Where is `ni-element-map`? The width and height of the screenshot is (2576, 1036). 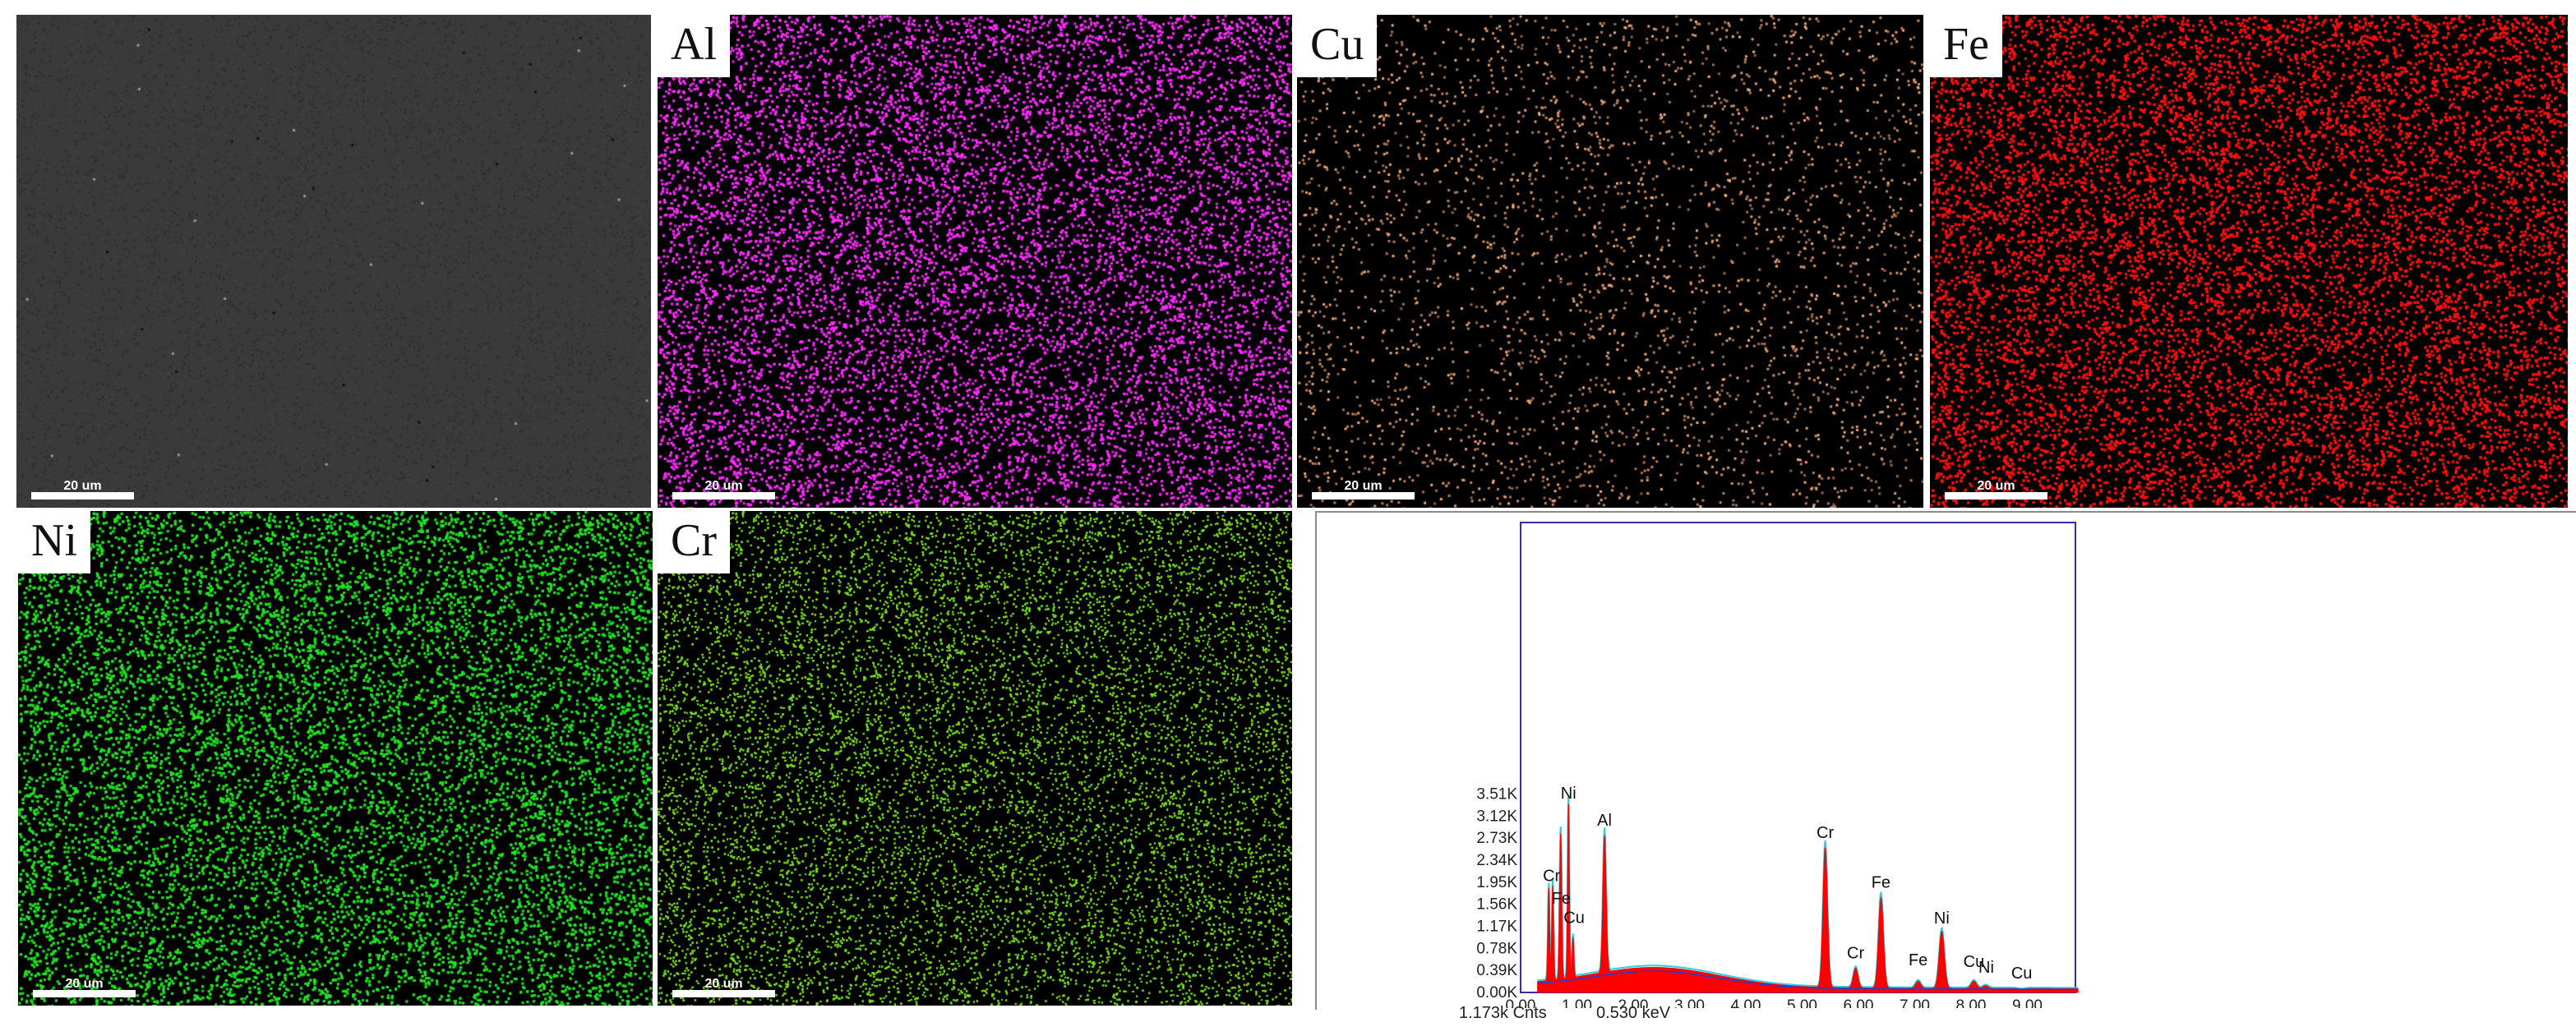
ni-element-map is located at coordinates (335, 758).